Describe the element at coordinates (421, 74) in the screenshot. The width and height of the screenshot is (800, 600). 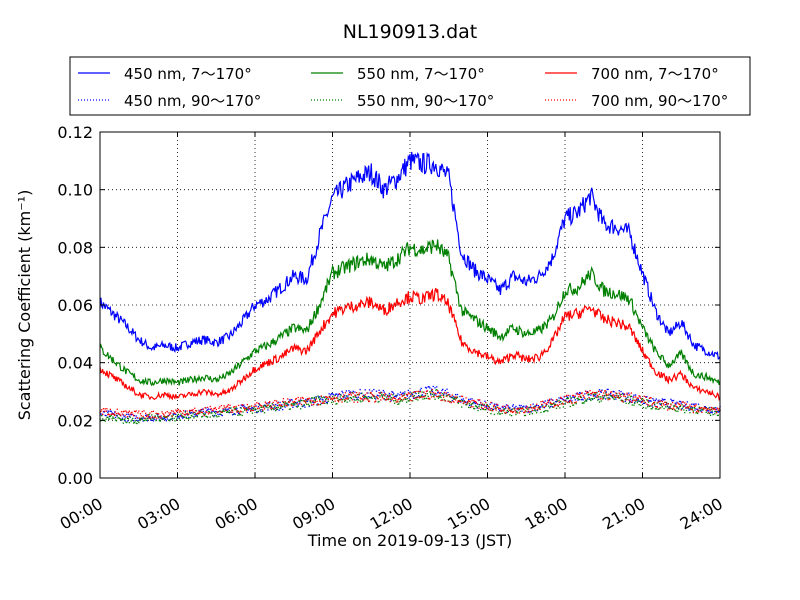
I see `legend-label: 550 nm, 7～170°` at that location.